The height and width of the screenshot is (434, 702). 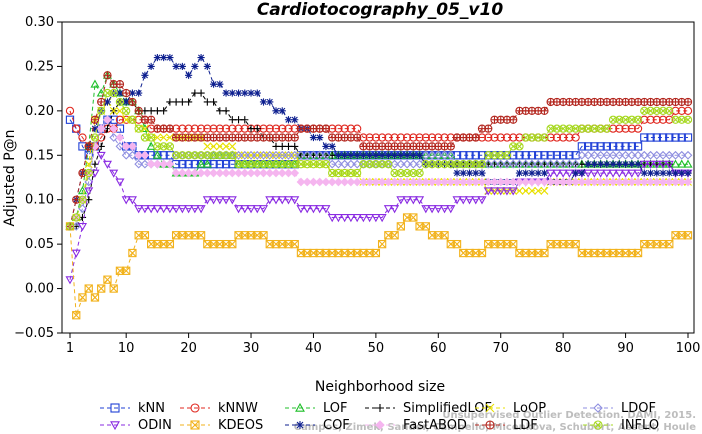 What do you see at coordinates (625, 348) in the screenshot?
I see `x-tick-label: 90` at bounding box center [625, 348].